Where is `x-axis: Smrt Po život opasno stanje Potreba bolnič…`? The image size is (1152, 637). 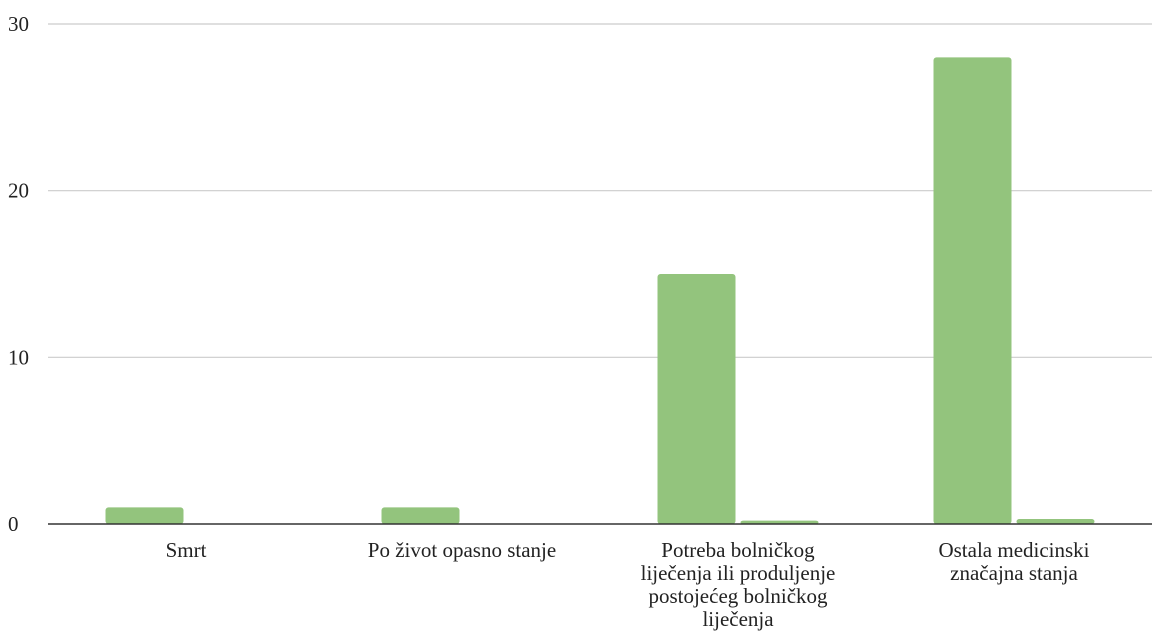
x-axis: Smrt Po život opasno stanje Potreba bolnič… is located at coordinates (628, 584).